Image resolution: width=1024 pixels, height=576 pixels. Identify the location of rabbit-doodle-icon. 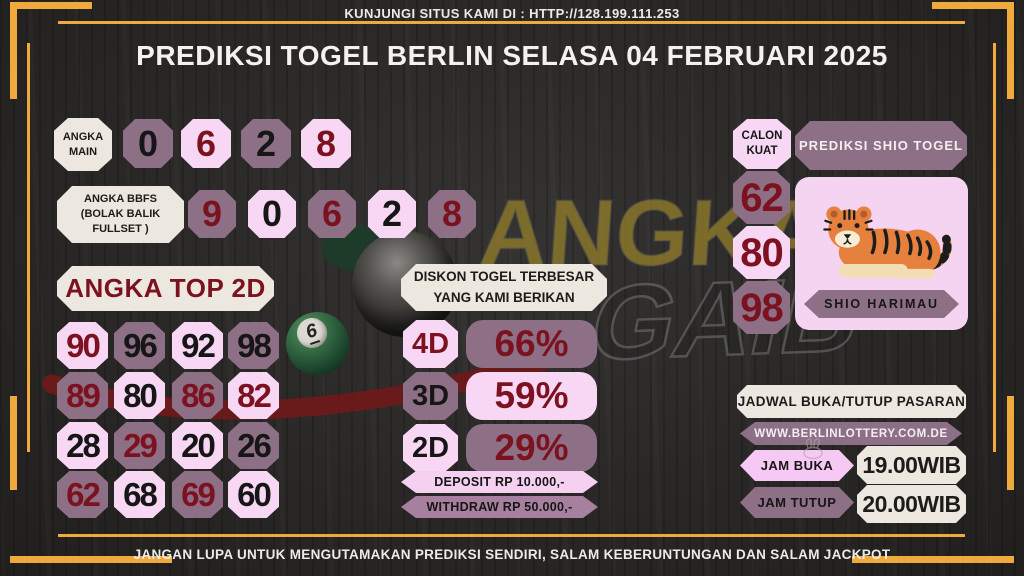
(813, 449).